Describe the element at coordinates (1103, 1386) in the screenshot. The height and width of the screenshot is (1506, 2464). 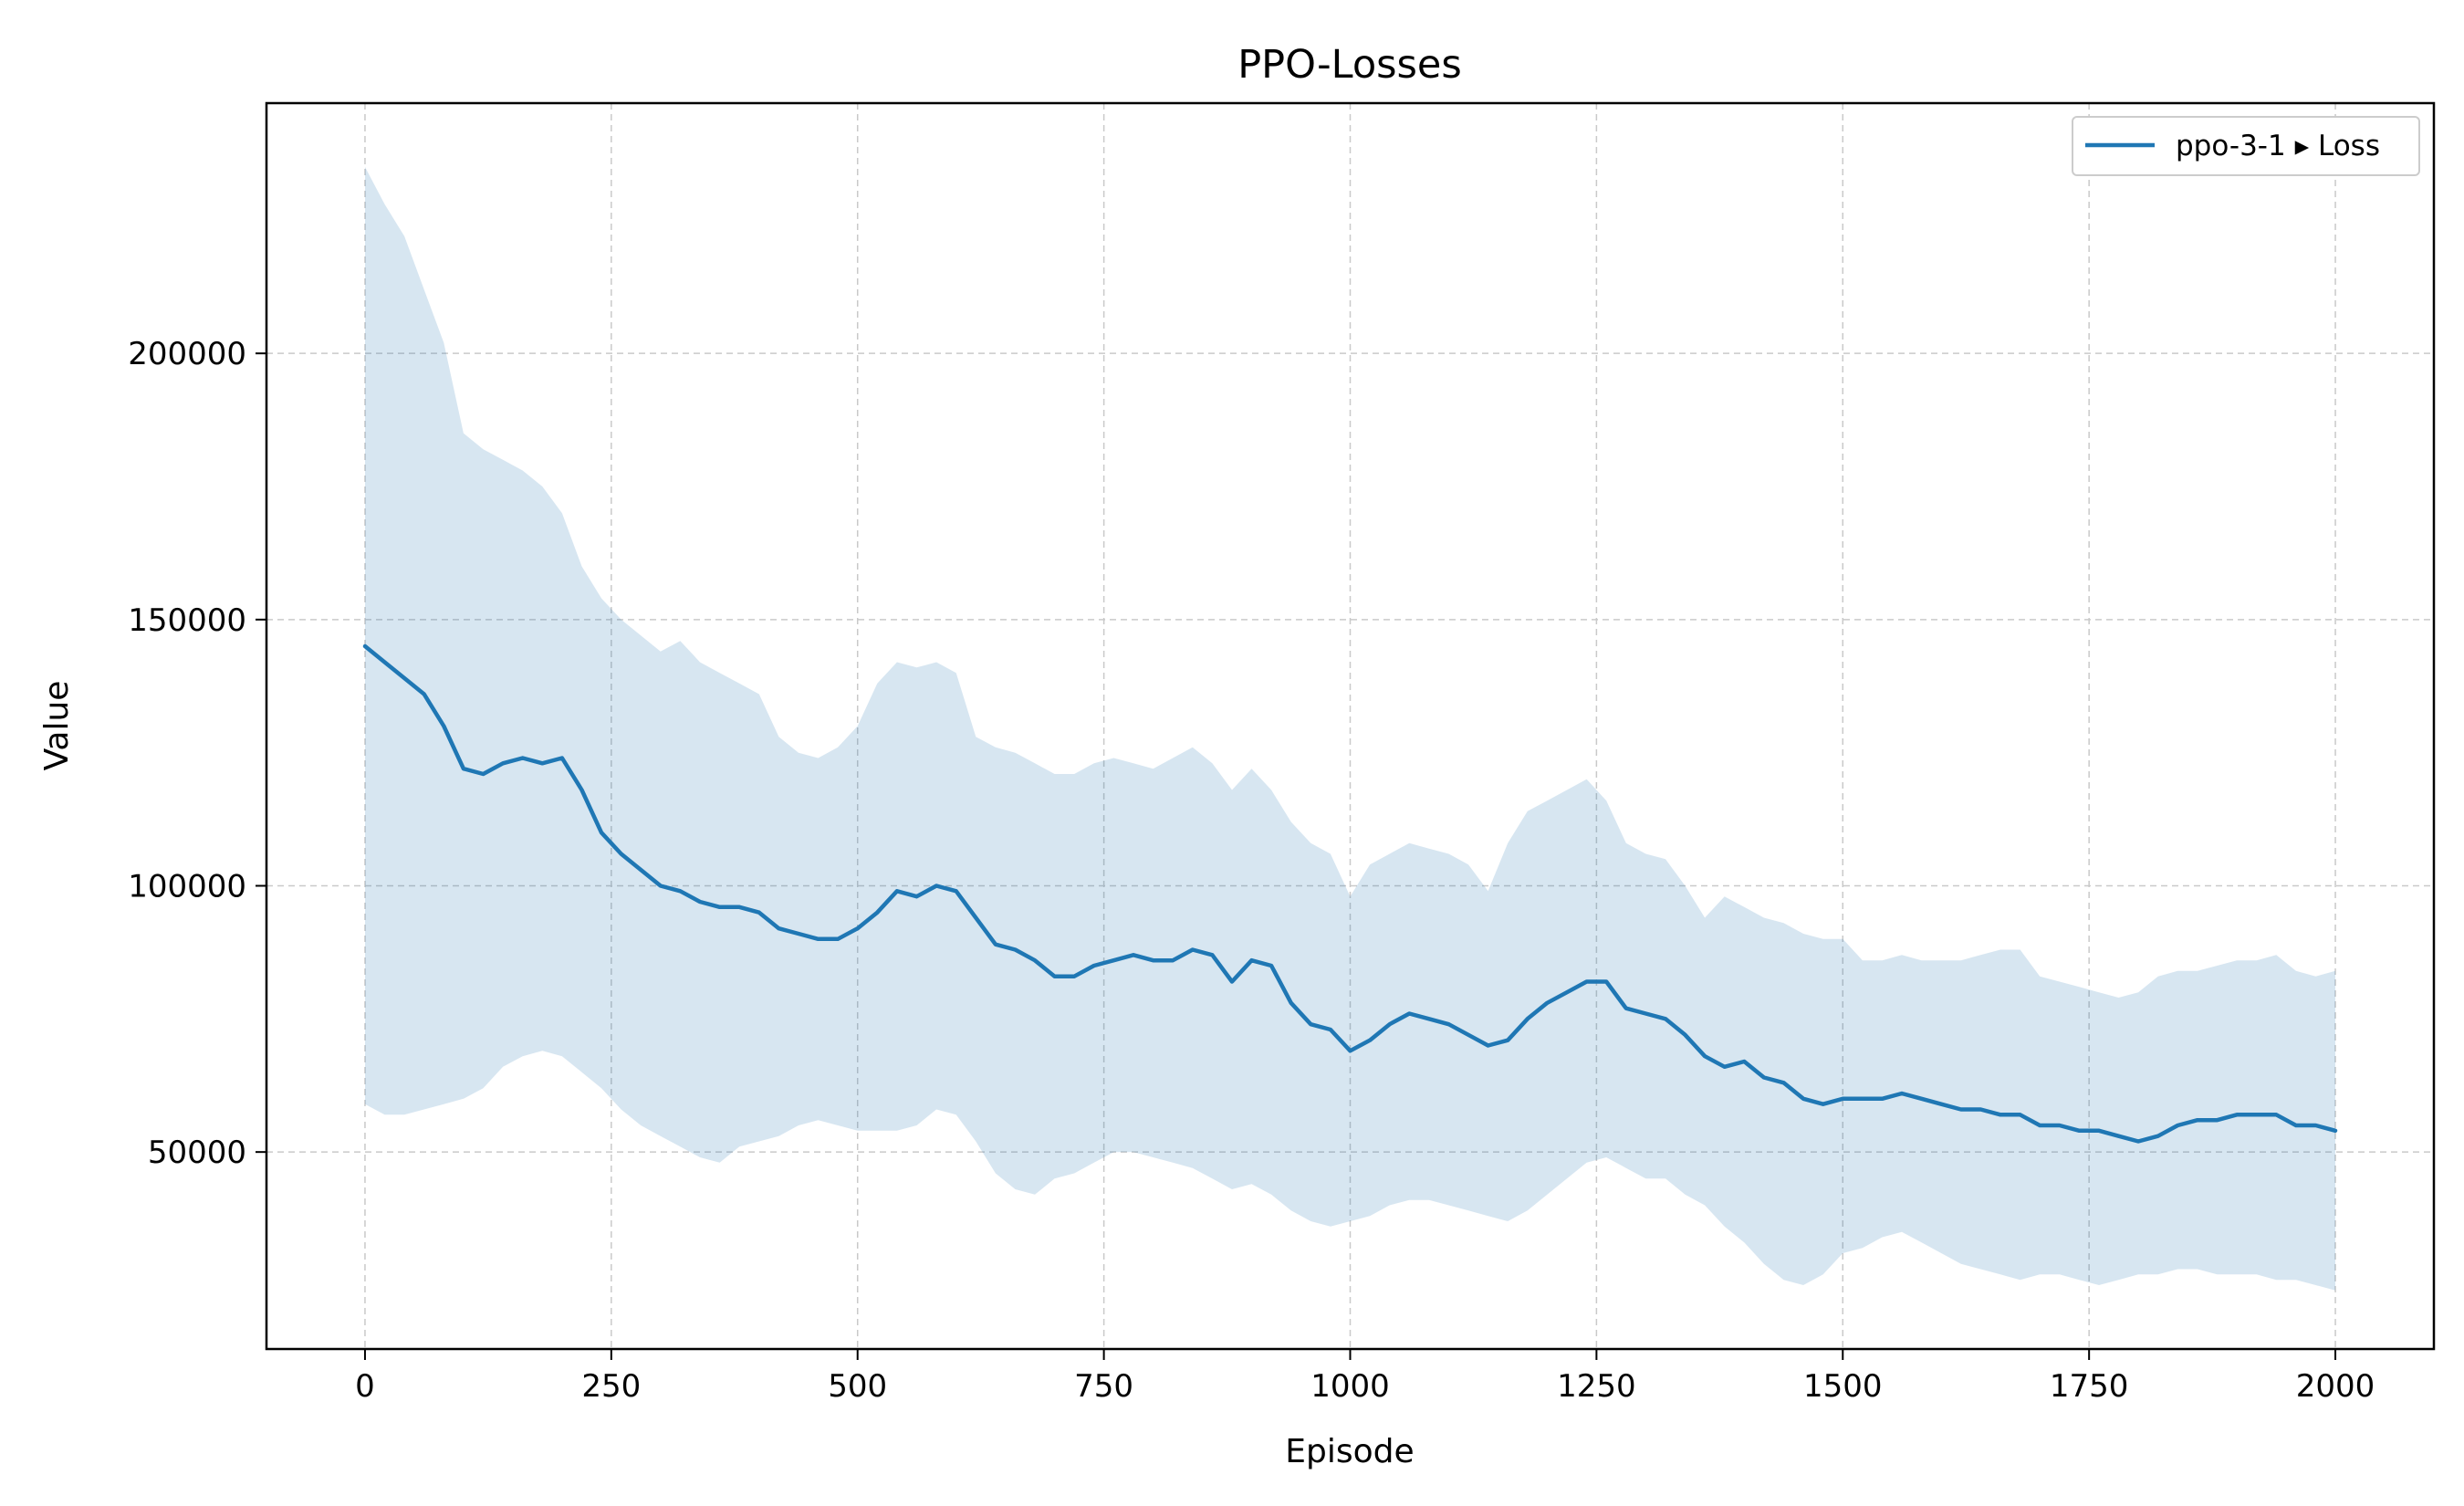
I see `x-tick-label: 750` at that location.